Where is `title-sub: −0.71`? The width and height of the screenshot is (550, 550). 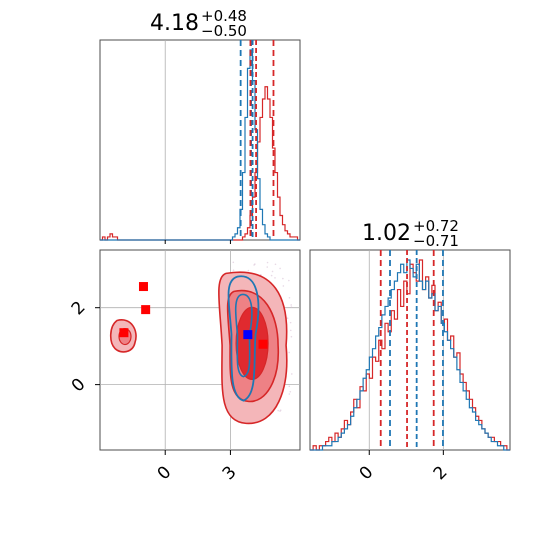
title-sub: −0.71 is located at coordinates (436, 241).